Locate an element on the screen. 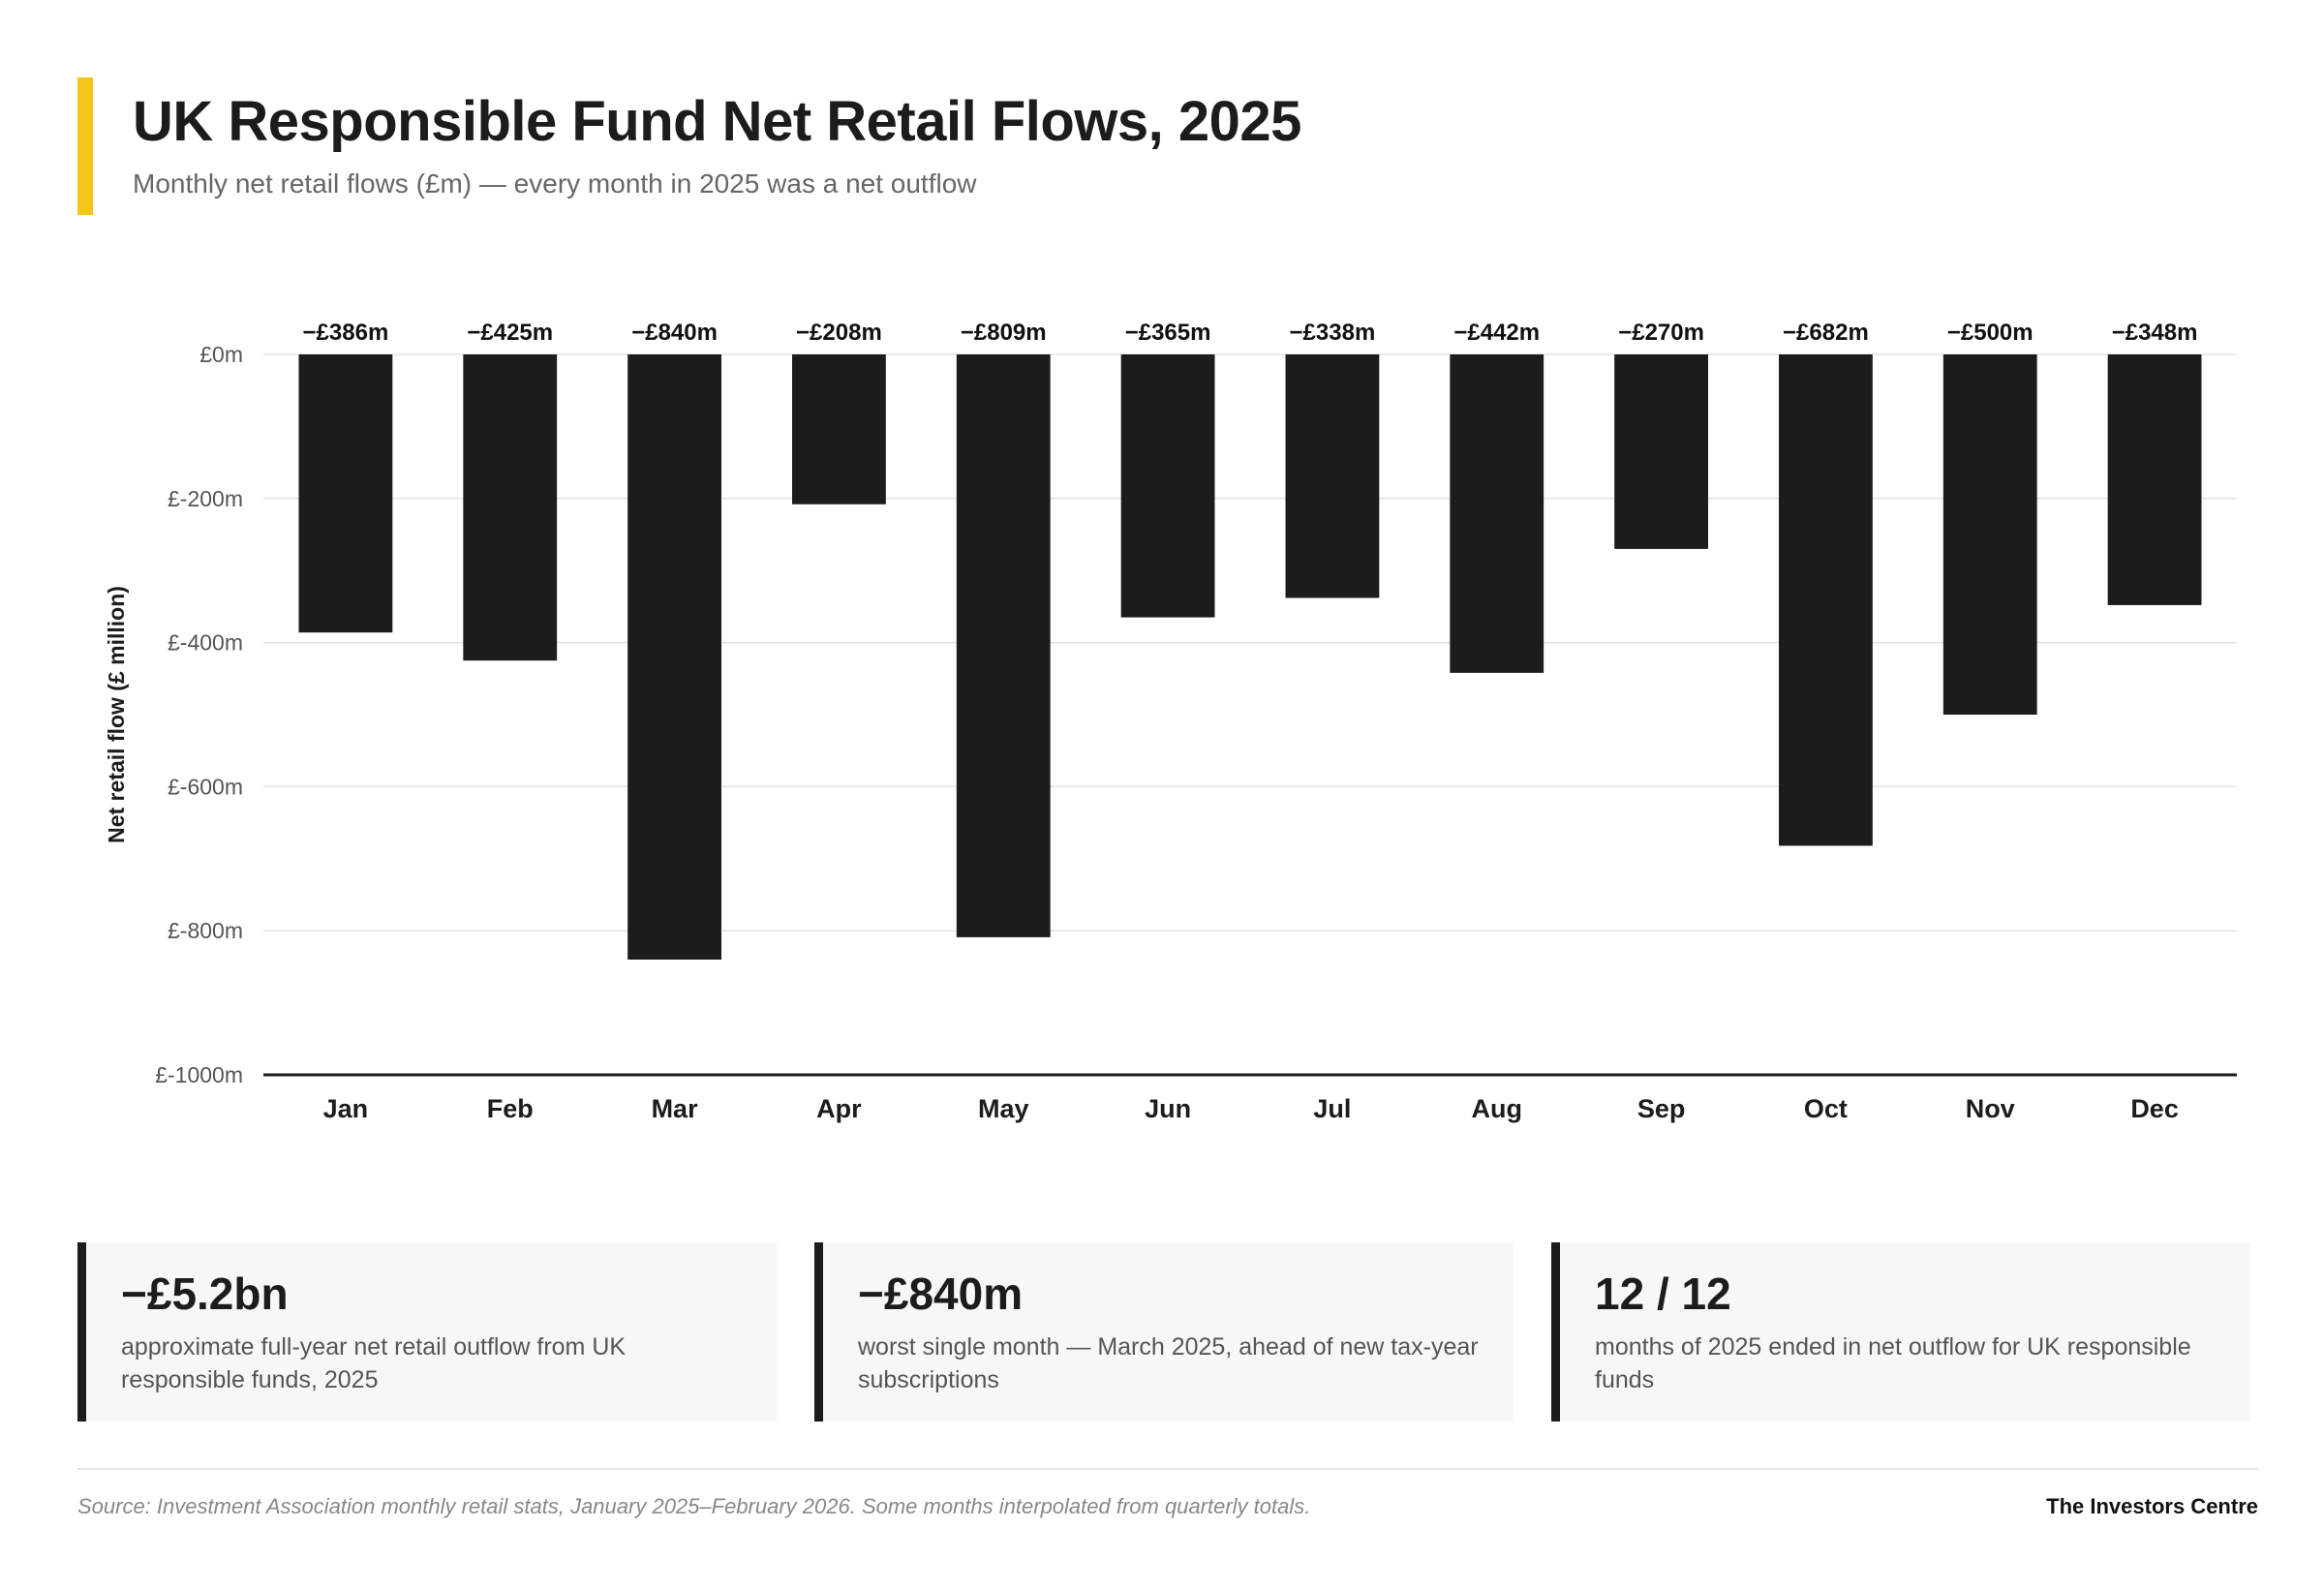  value-label-jun: −£365m is located at coordinates (1168, 333).